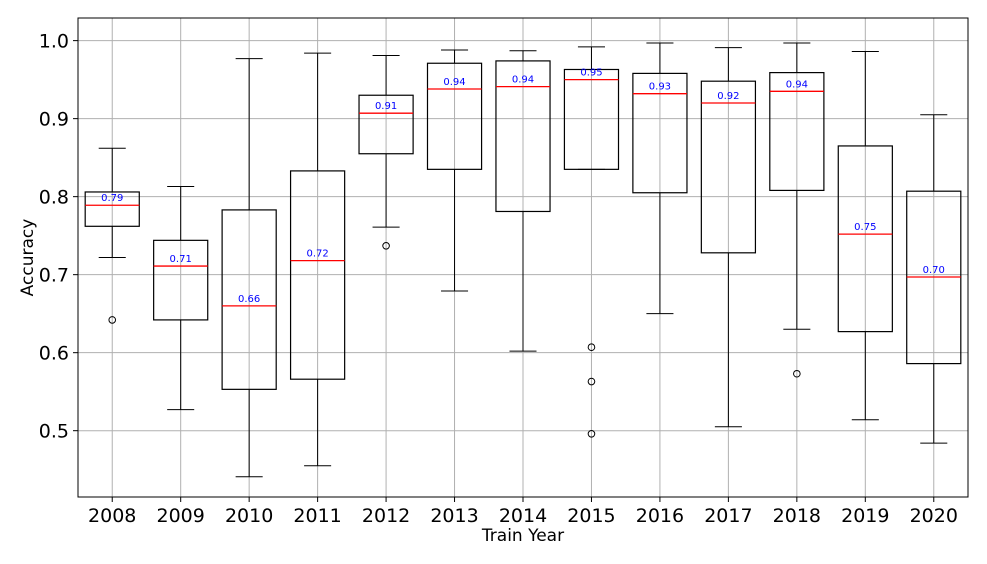  I want to click on median-label: 0.71, so click(181, 259).